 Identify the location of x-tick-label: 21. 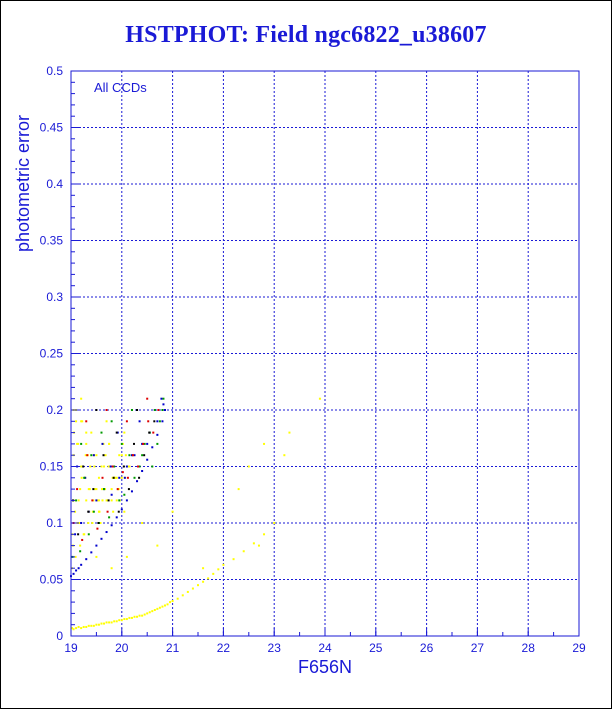
(173, 648).